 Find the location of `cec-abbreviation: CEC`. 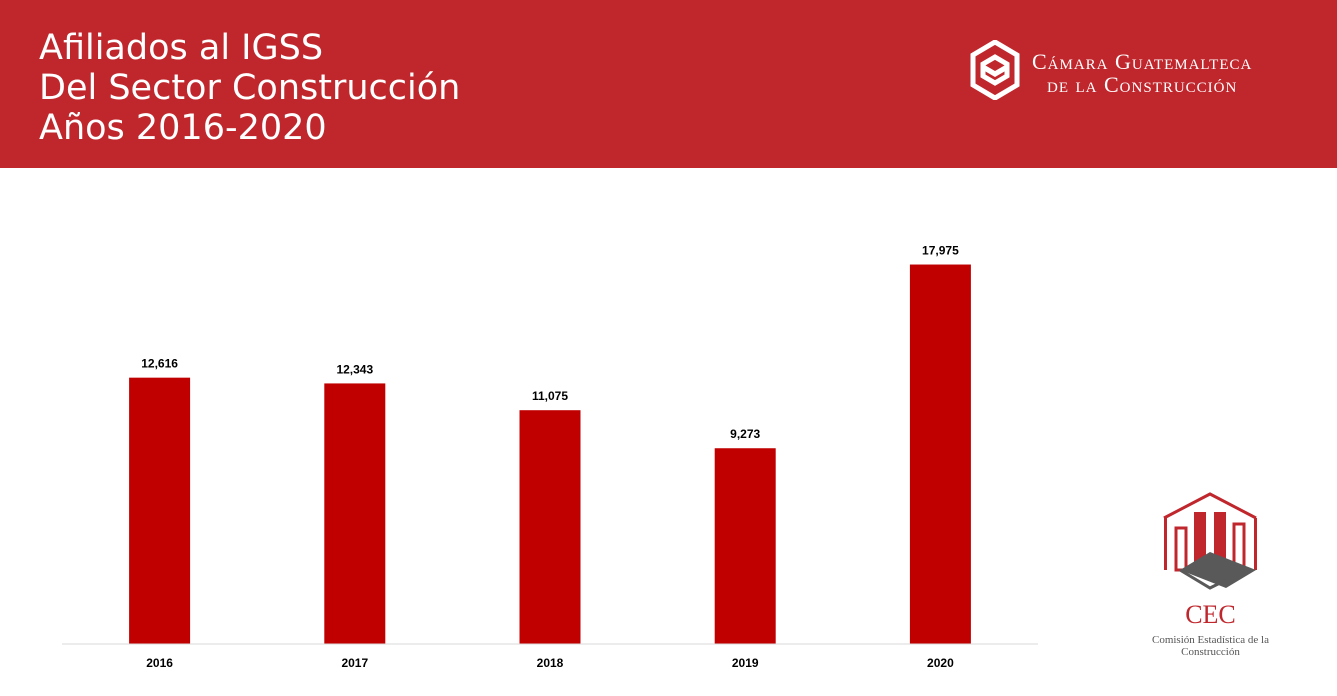

cec-abbreviation: CEC is located at coordinates (1210, 614).